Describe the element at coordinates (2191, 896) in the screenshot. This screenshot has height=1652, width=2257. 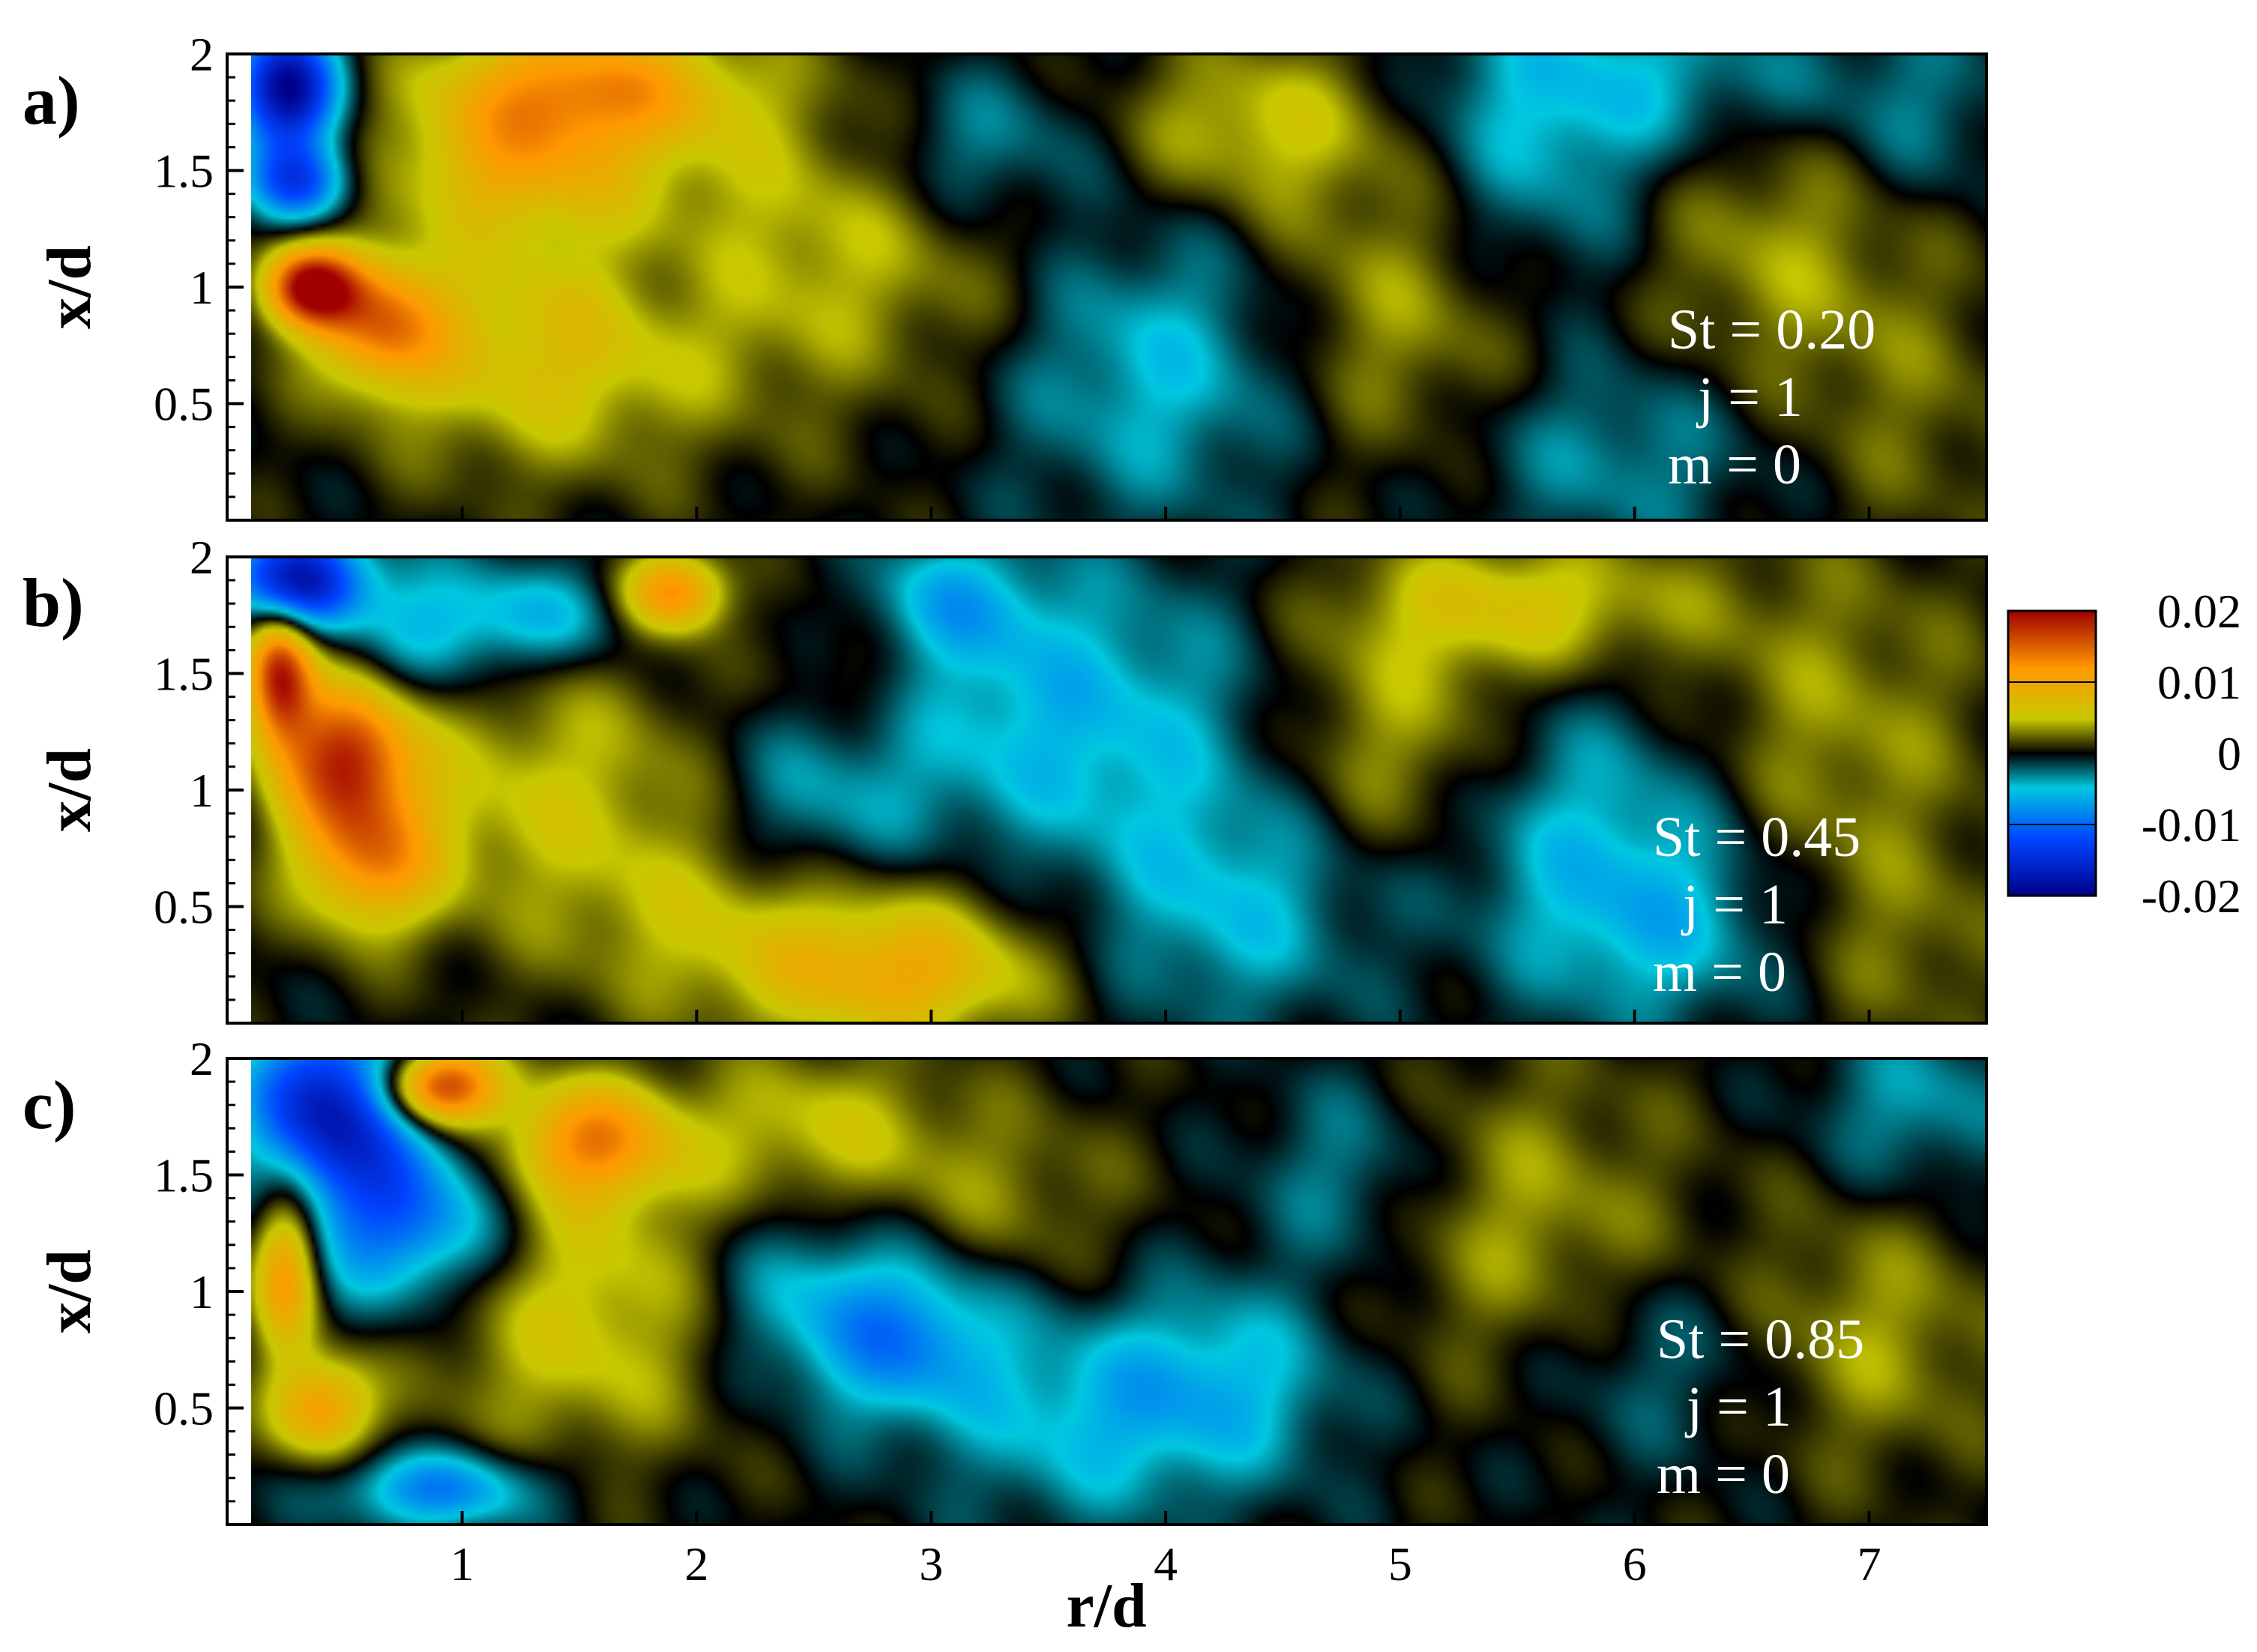
I see `colorbar-label: -0.02` at that location.